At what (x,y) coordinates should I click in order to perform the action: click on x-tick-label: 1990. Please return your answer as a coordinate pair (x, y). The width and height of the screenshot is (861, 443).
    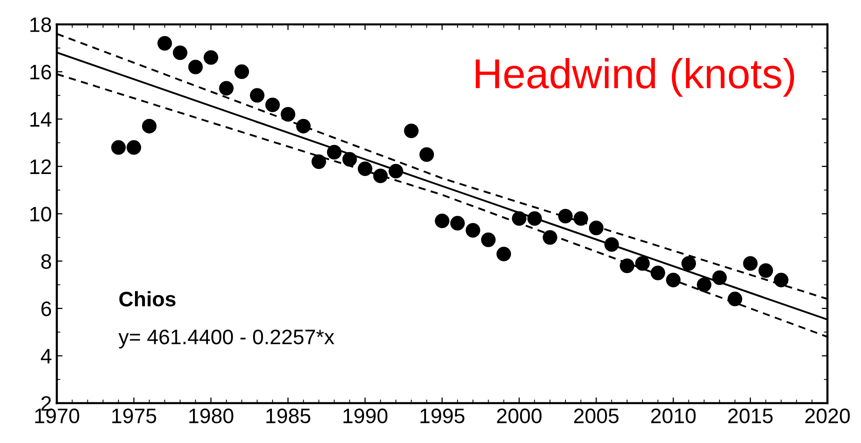
    Looking at the image, I should click on (365, 416).